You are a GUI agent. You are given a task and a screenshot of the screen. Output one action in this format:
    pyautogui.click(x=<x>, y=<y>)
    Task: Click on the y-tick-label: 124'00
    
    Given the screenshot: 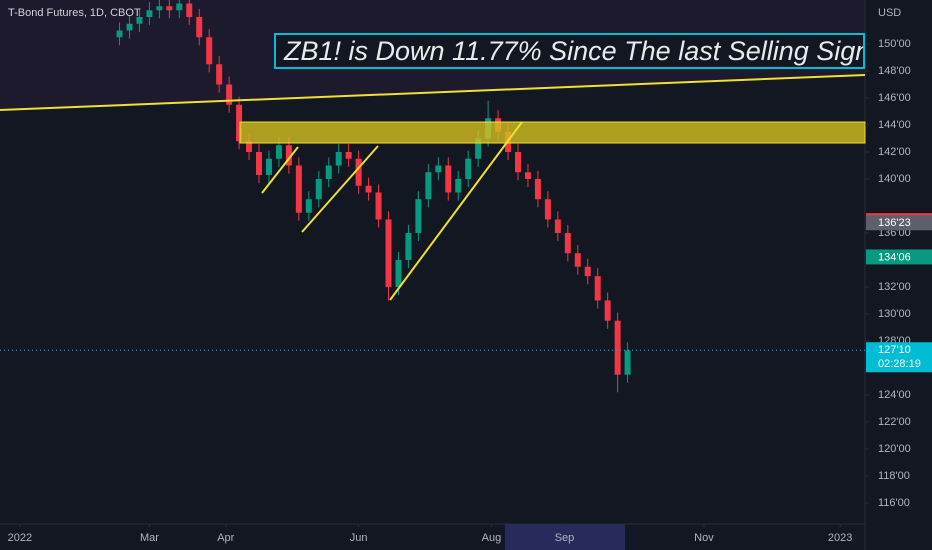 What is the action you would take?
    pyautogui.click(x=894, y=395)
    